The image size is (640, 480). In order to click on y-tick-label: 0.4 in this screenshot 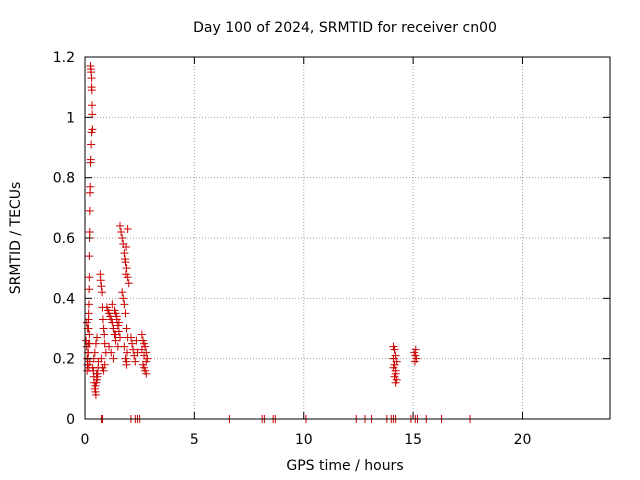, I will do `click(64, 299)`.